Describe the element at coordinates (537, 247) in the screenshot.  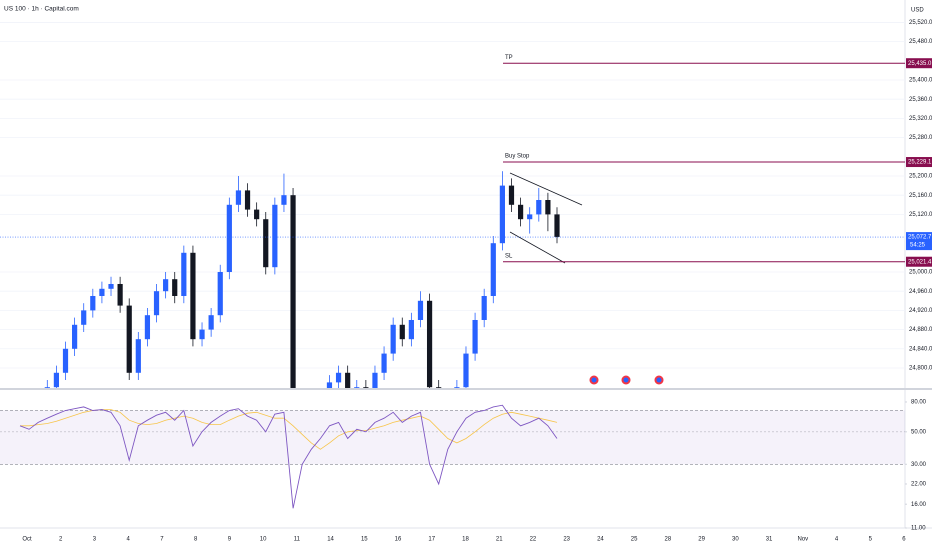
I see `channel-bottom` at that location.